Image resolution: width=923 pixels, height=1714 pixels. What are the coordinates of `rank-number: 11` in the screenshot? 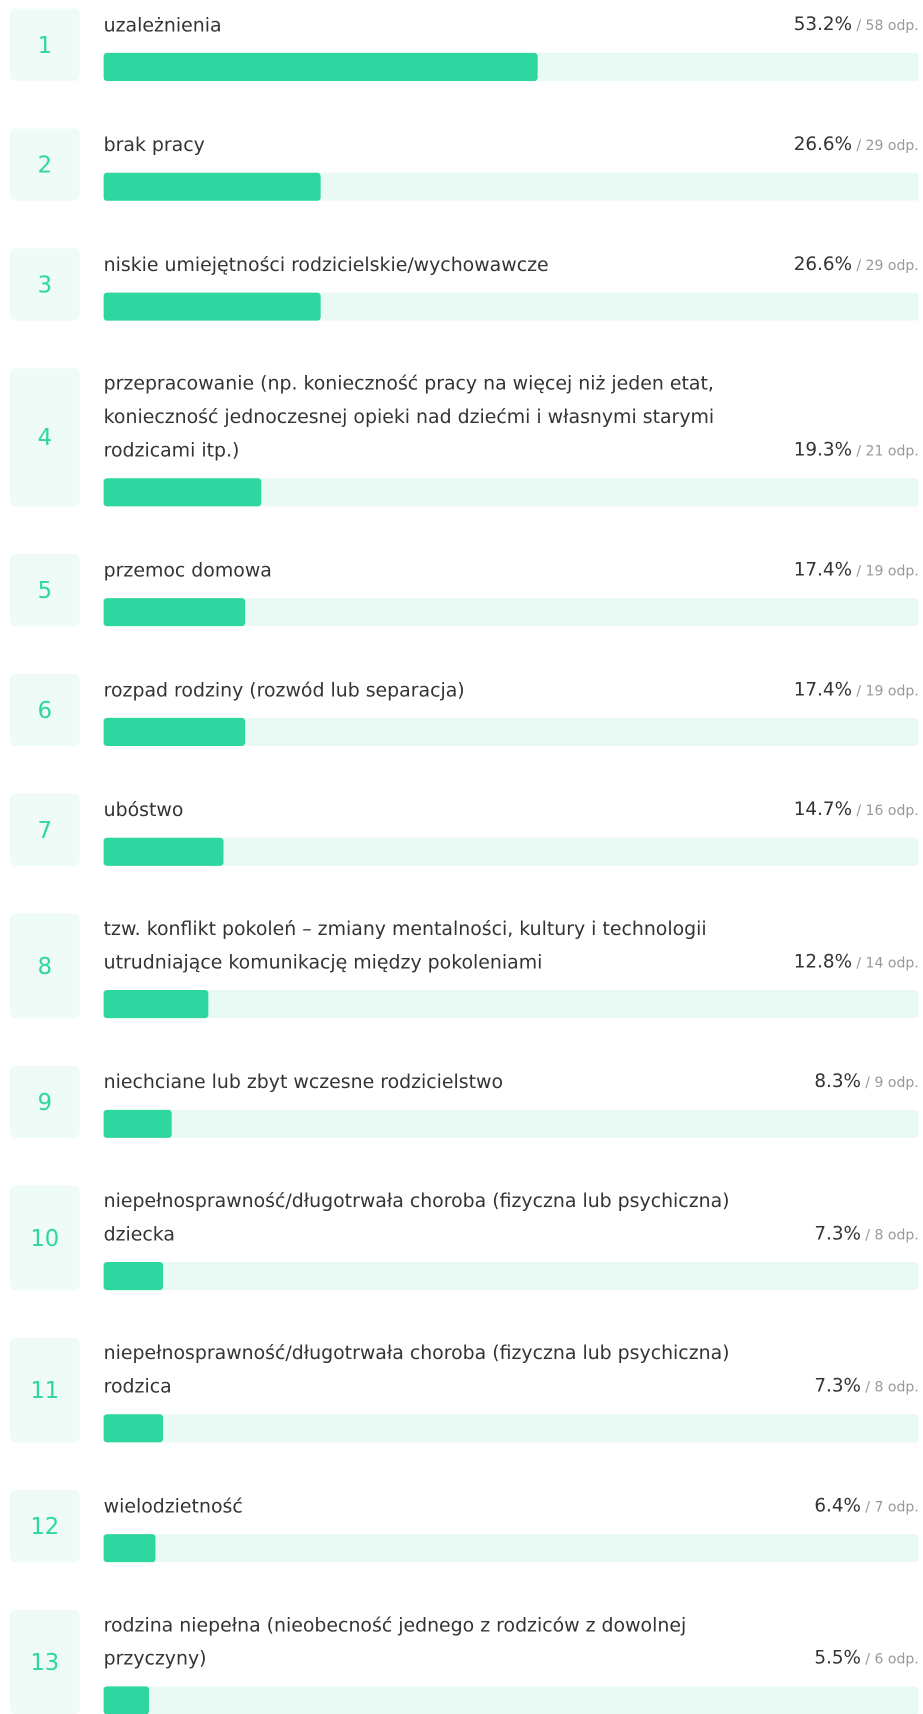 It's located at (44, 1390).